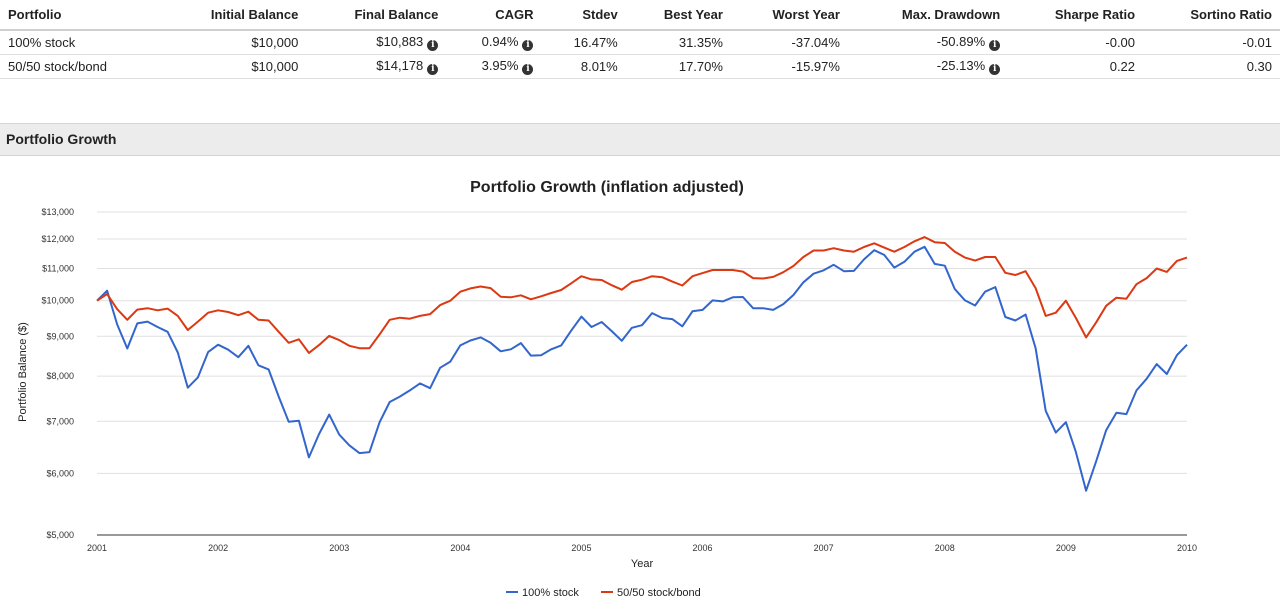  What do you see at coordinates (928, 66) in the screenshot?
I see `cell-drawdown: -25.13% i` at bounding box center [928, 66].